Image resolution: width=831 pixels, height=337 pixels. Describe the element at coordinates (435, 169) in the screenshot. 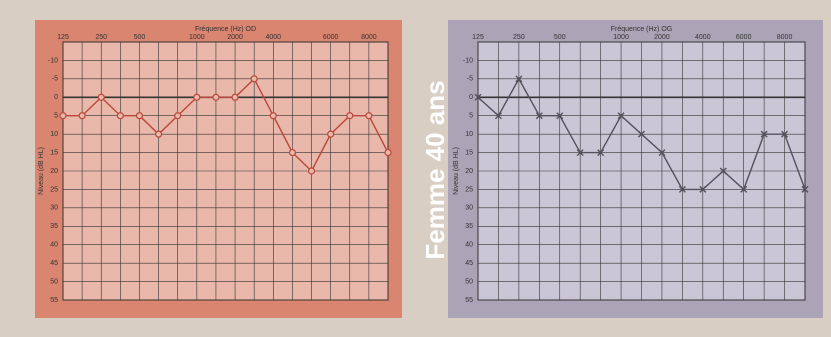

I see `caption: Femme 40 ans` at that location.